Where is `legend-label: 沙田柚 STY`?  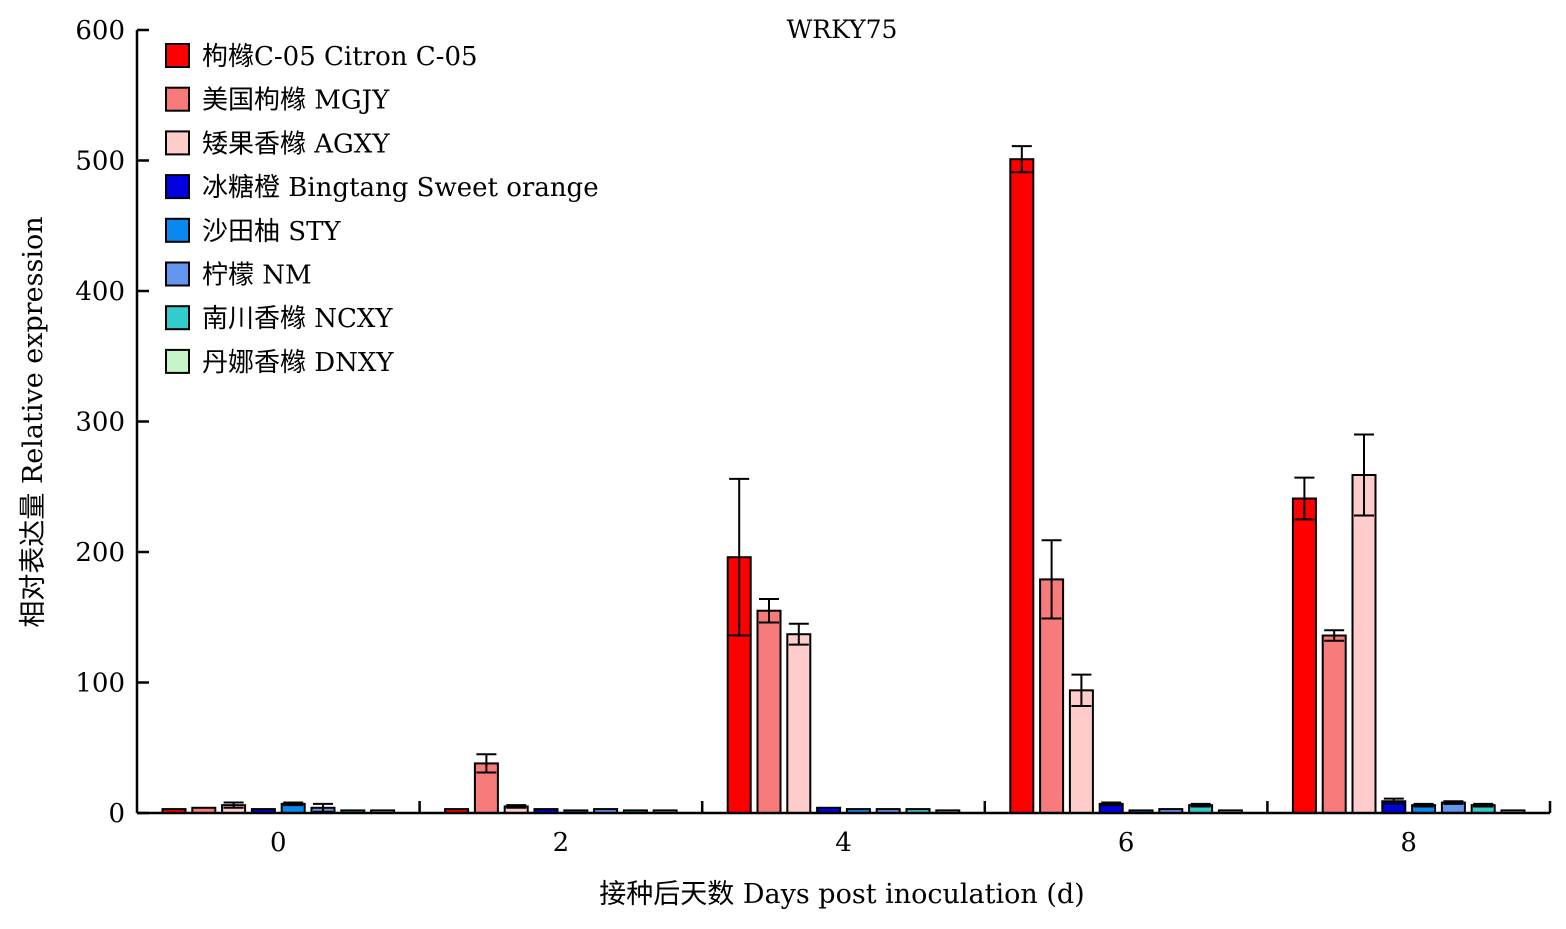
legend-label: 沙田柚 STY is located at coordinates (271, 232).